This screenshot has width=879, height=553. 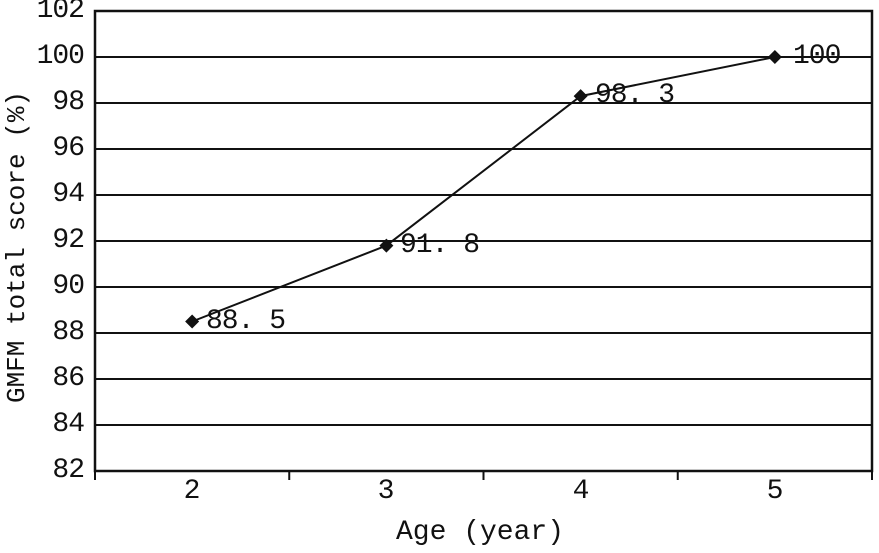 I want to click on y-tick-label: 86, so click(x=68, y=378).